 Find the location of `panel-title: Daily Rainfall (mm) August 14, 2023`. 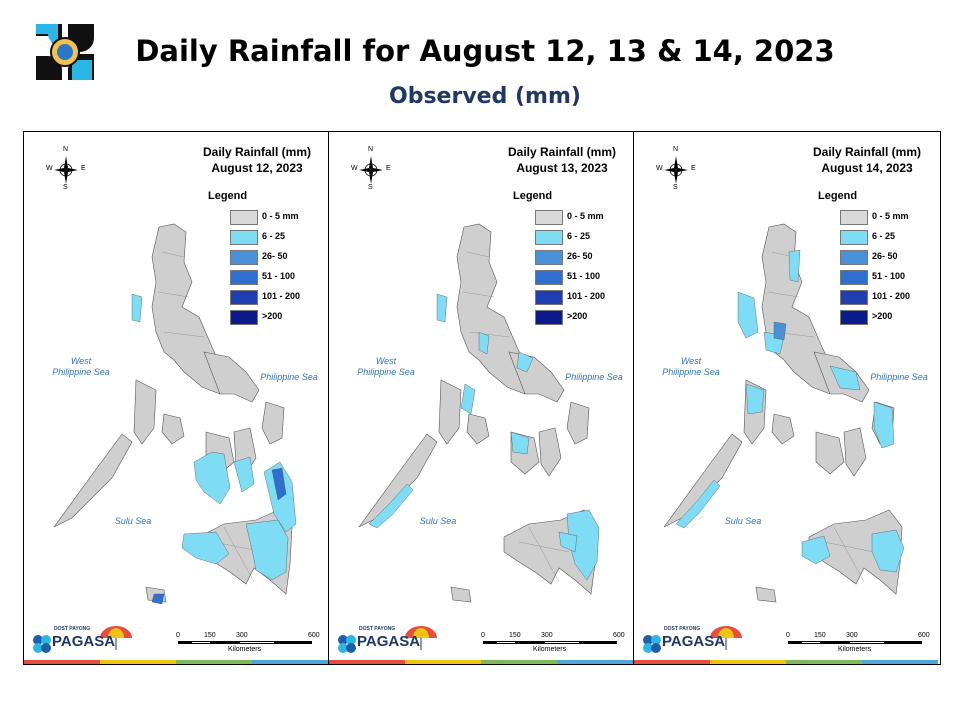

panel-title: Daily Rainfall (mm) August 14, 2023 is located at coordinates (867, 160).